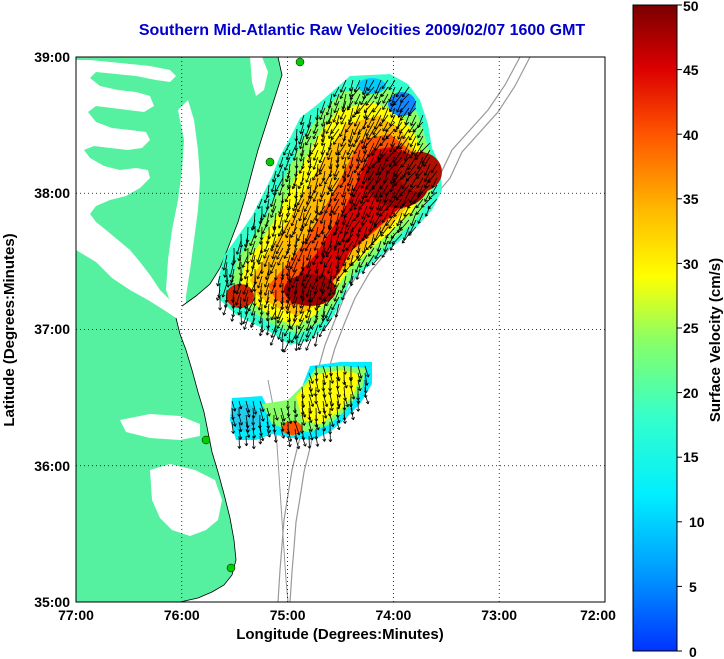 The image size is (724, 659). Describe the element at coordinates (499, 615) in the screenshot. I see `x-tick-label: 73:00` at that location.